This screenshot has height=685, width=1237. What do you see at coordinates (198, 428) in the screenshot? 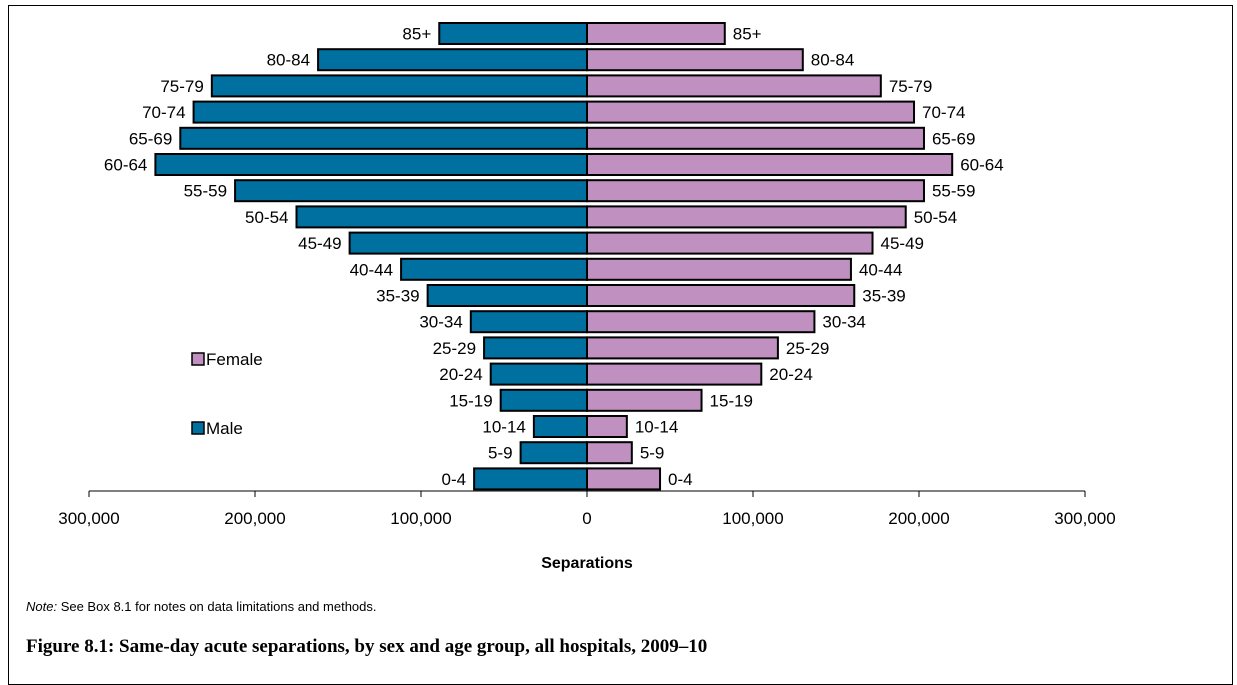
I see `legend-swatch-male` at bounding box center [198, 428].